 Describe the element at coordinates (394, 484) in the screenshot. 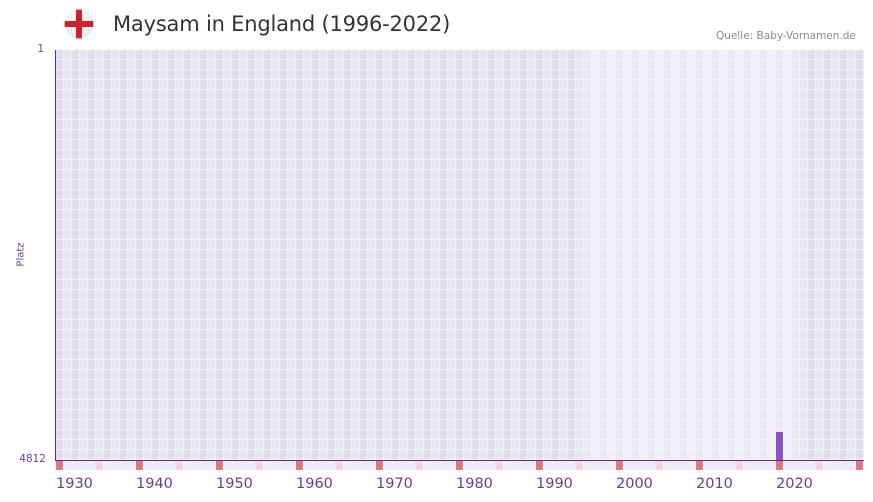

I see `x-tick-label: 1970` at that location.